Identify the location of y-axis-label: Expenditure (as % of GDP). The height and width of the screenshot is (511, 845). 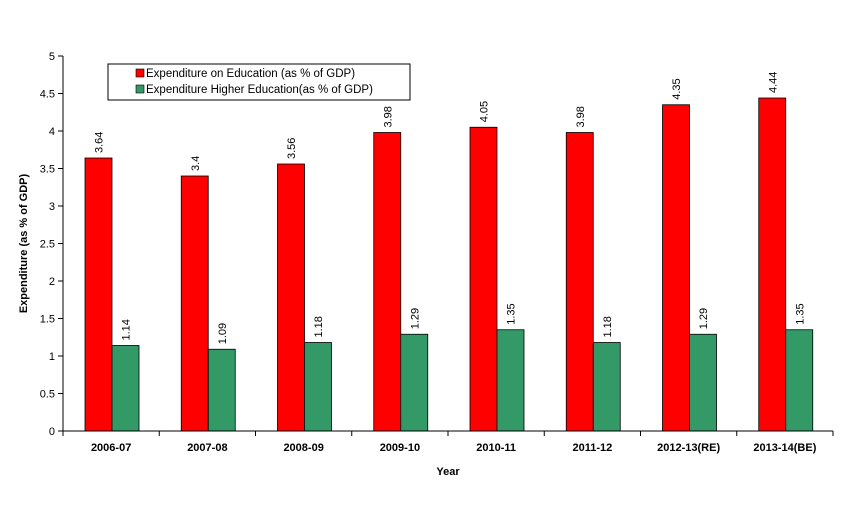
(24, 243).